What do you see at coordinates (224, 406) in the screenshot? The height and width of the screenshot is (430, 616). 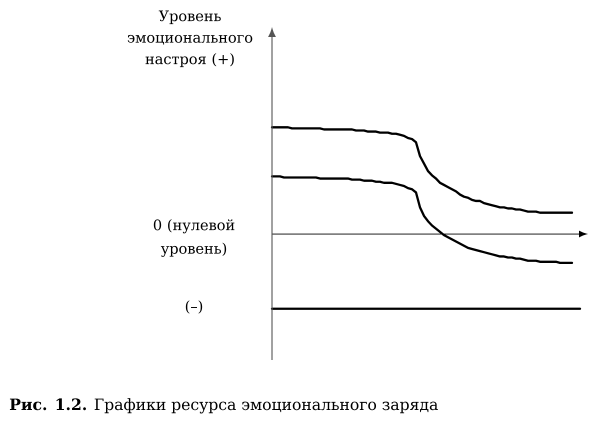 I see `text: Рис. 1.2. Графики ресурса эмоционального заряда` at bounding box center [224, 406].